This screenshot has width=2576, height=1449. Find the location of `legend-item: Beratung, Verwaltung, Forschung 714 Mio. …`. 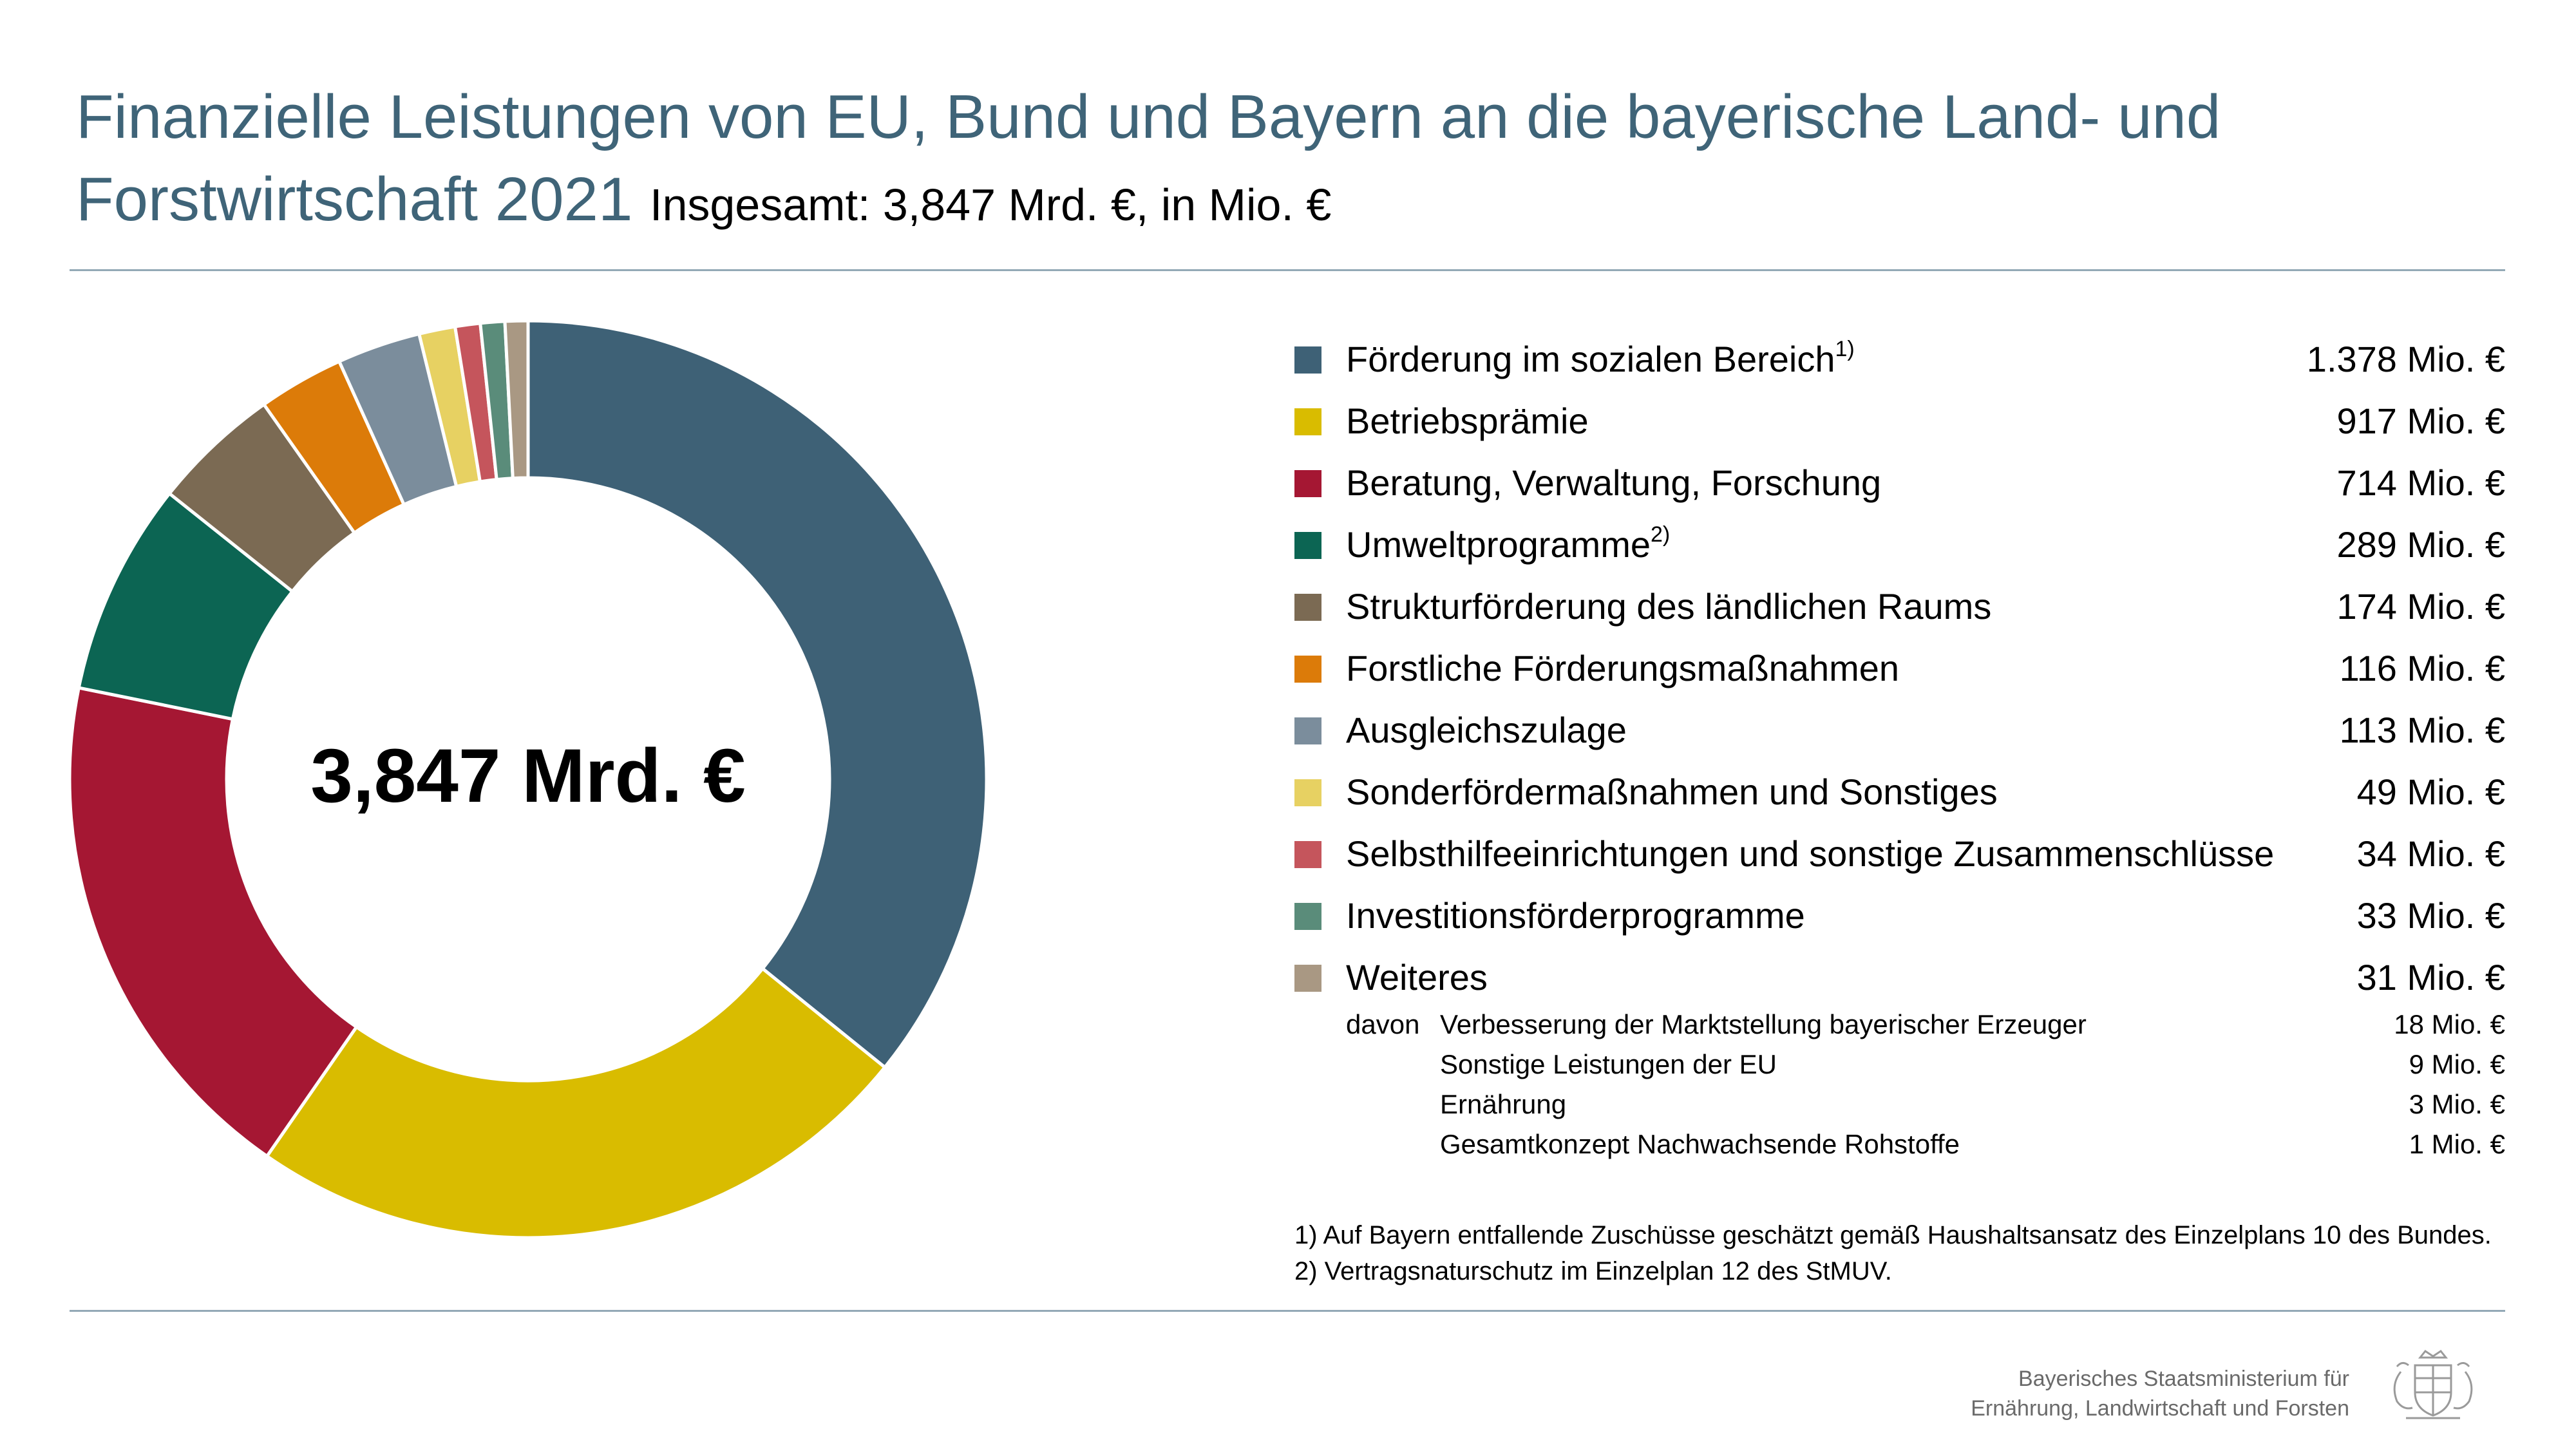

legend-item: Beratung, Verwaltung, Forschung 714 Mio. … is located at coordinates (1900, 483).